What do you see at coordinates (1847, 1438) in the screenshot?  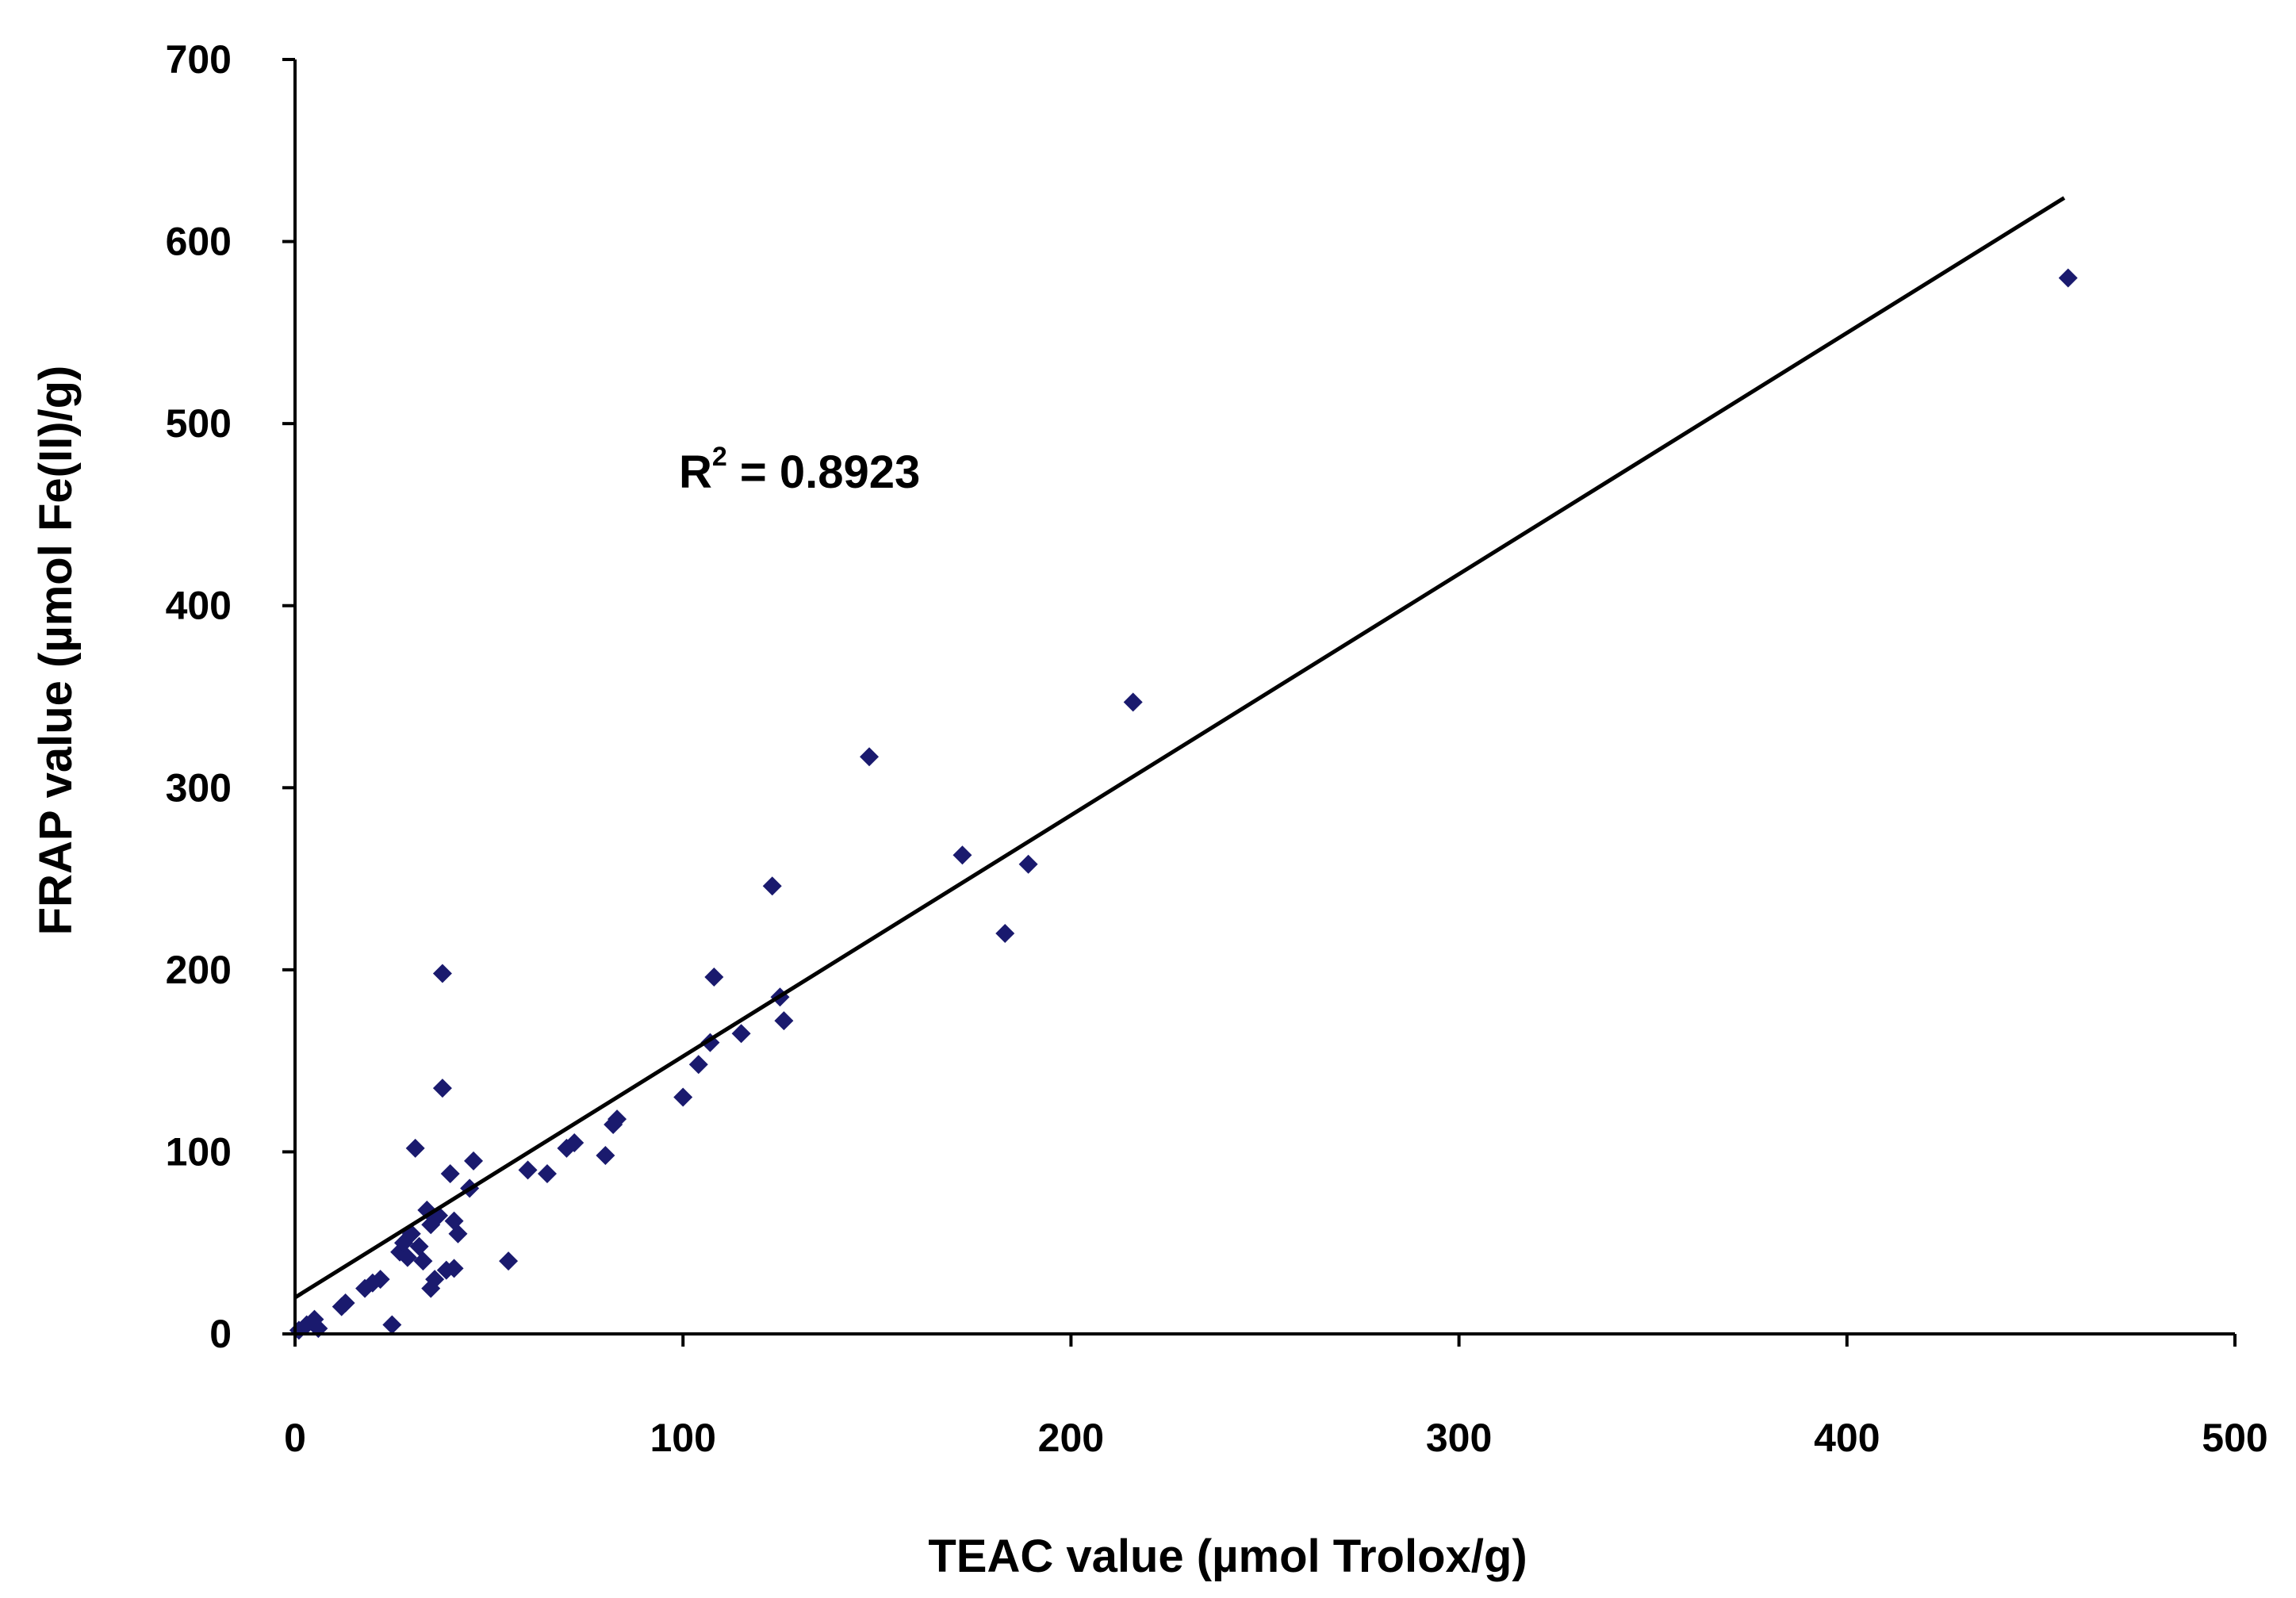 I see `x-tick-label: 400` at bounding box center [1847, 1438].